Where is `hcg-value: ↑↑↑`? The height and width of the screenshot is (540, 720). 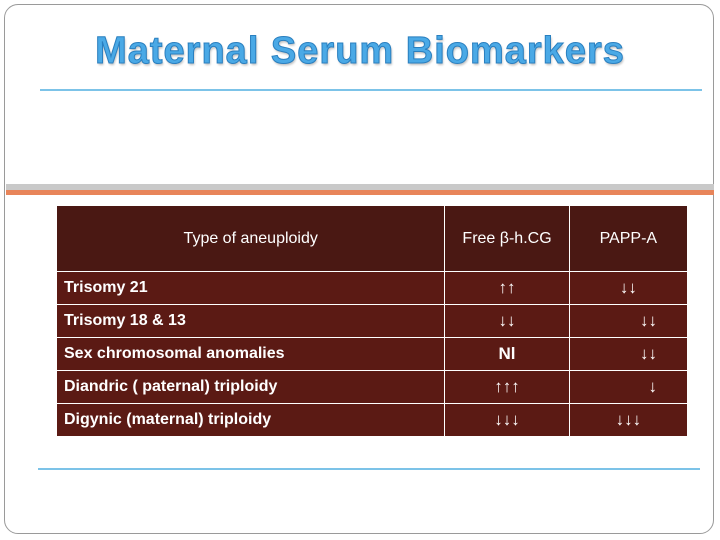 hcg-value: ↑↑↑ is located at coordinates (507, 387).